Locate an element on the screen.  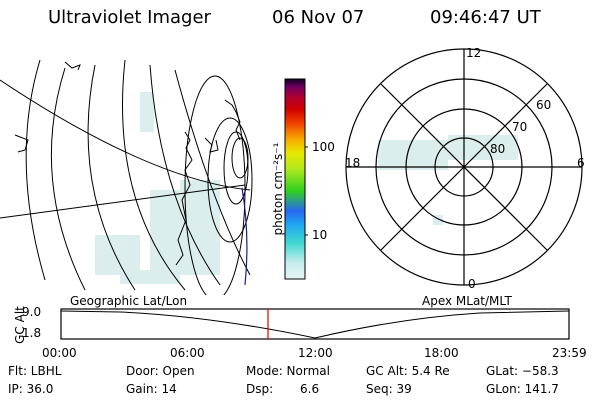
x-tick-0600: 06:00 is located at coordinates (187, 353).